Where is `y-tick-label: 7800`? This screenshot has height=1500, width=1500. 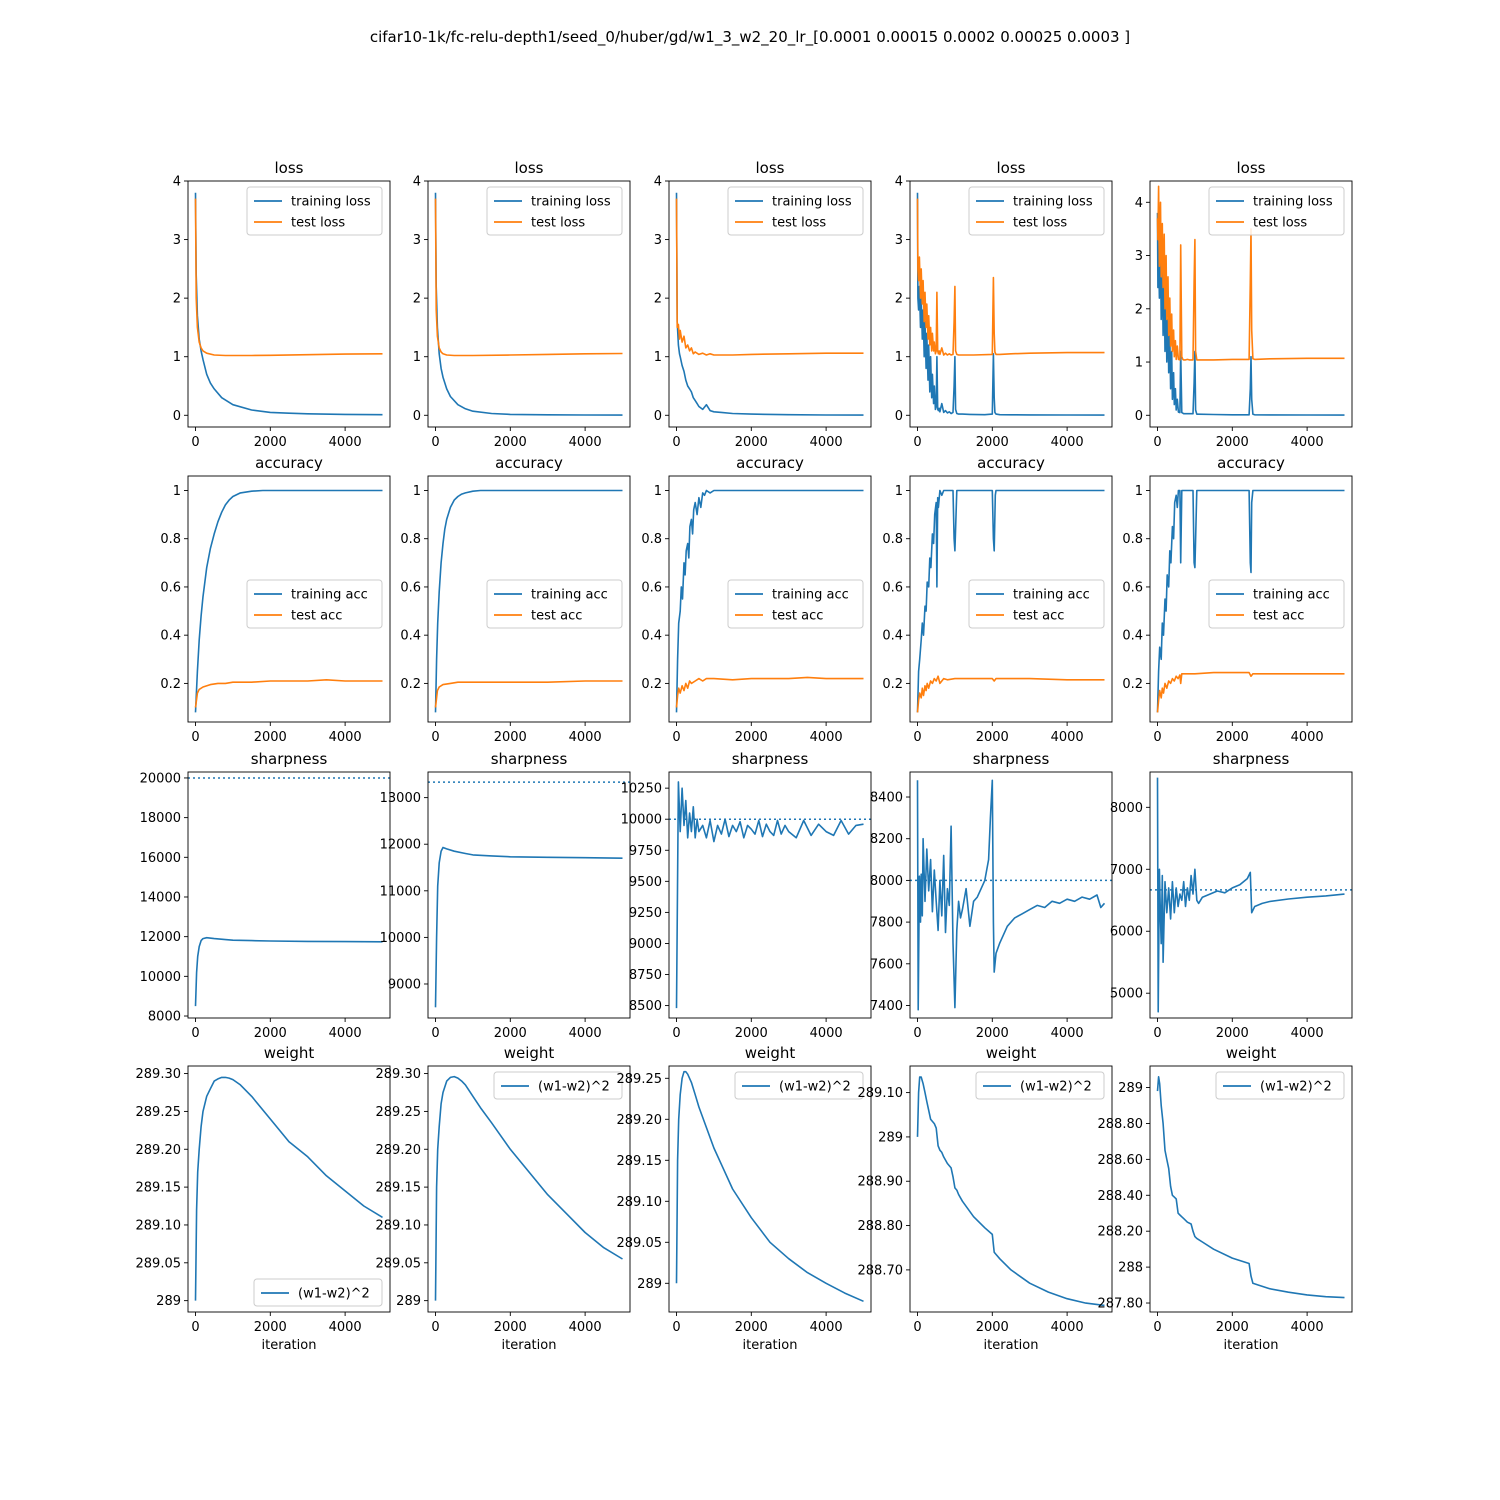 y-tick-label: 7800 is located at coordinates (886, 923).